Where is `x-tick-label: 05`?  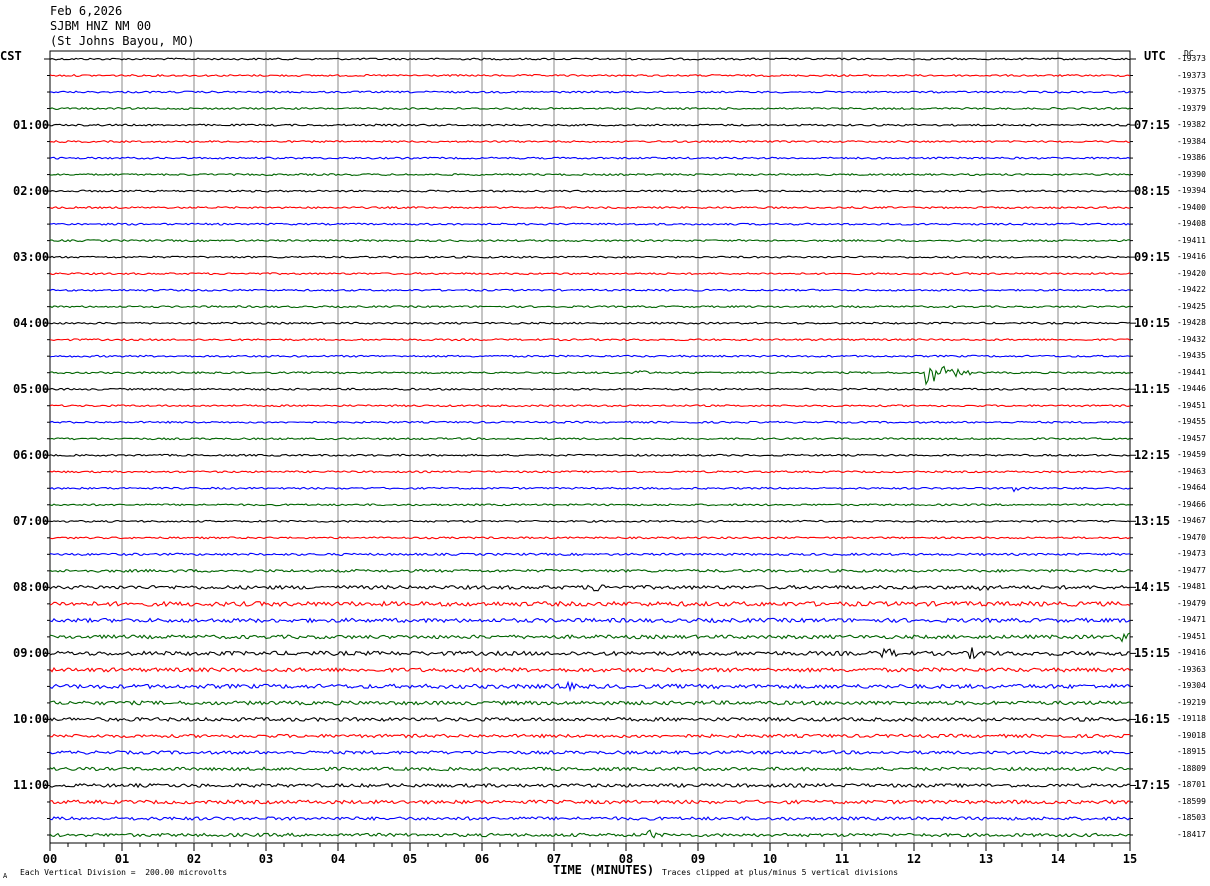 x-tick-label: 05 is located at coordinates (410, 859).